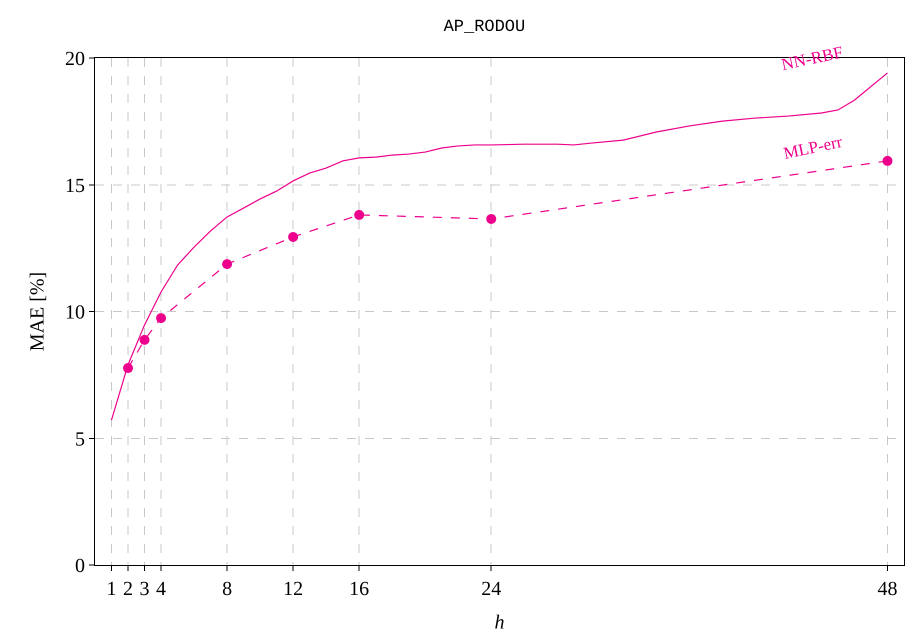 This screenshot has height=640, width=914. What do you see at coordinates (80, 566) in the screenshot?
I see `y-tick-label: 0` at bounding box center [80, 566].